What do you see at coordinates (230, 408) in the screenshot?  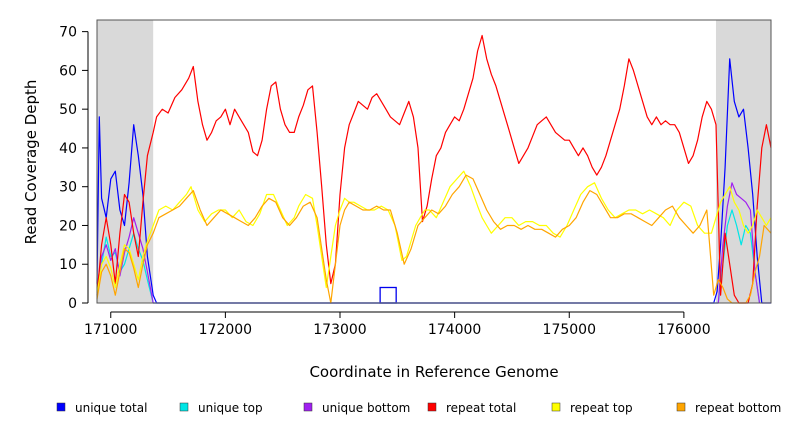 I see `legend-label: unique top` at bounding box center [230, 408].